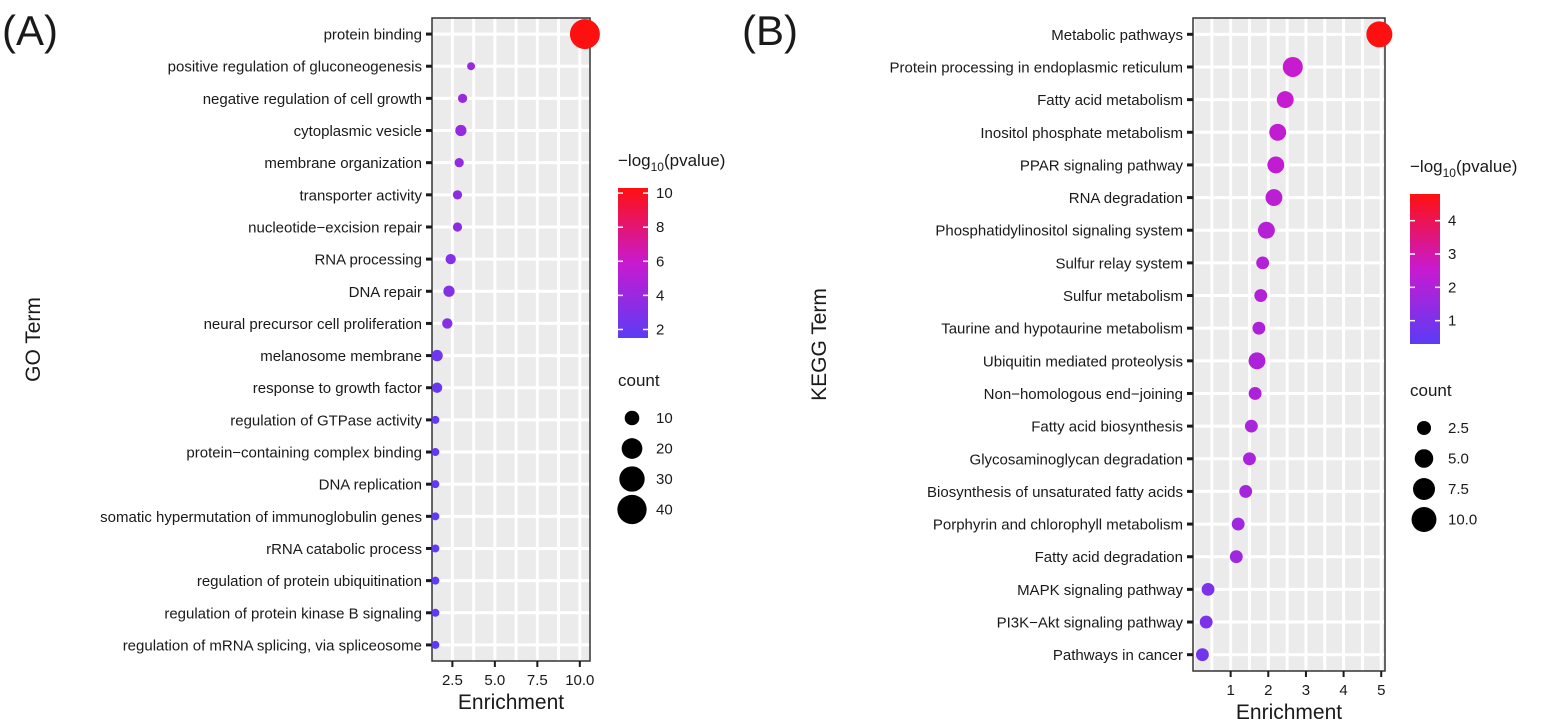 The image size is (1549, 728). What do you see at coordinates (1126, 198) in the screenshot?
I see `y-tick-label: RNA degradation` at bounding box center [1126, 198].